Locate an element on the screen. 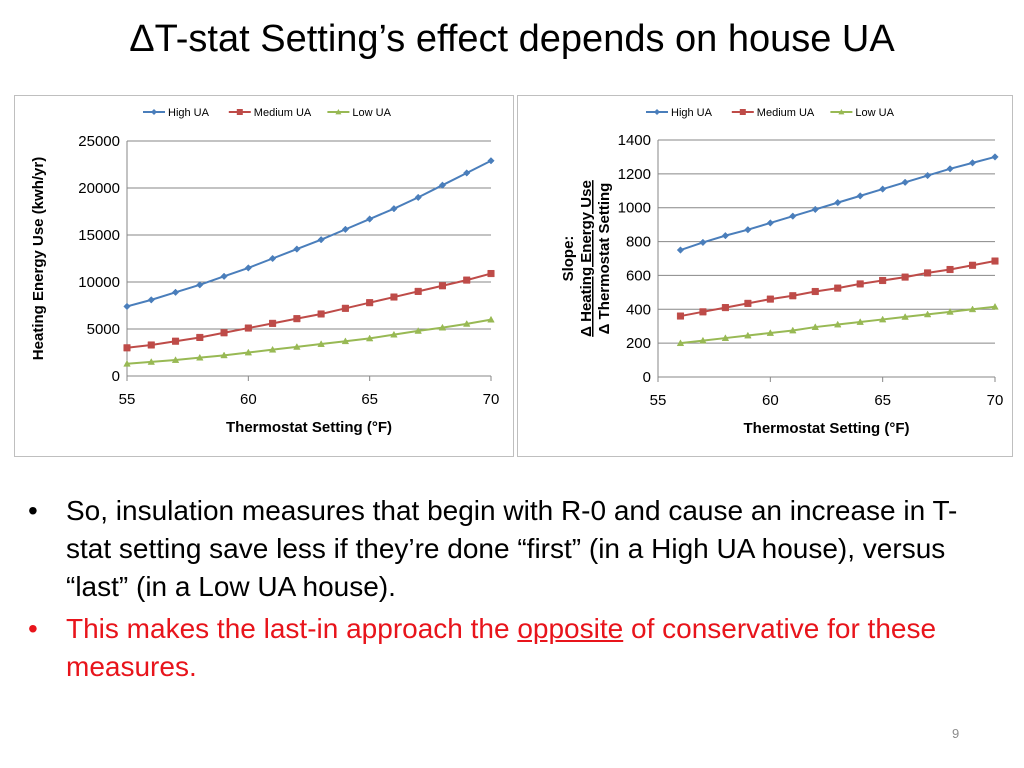 The width and height of the screenshot is (1024, 768). chart1-y-tick-label: 15000 is located at coordinates (99, 235).